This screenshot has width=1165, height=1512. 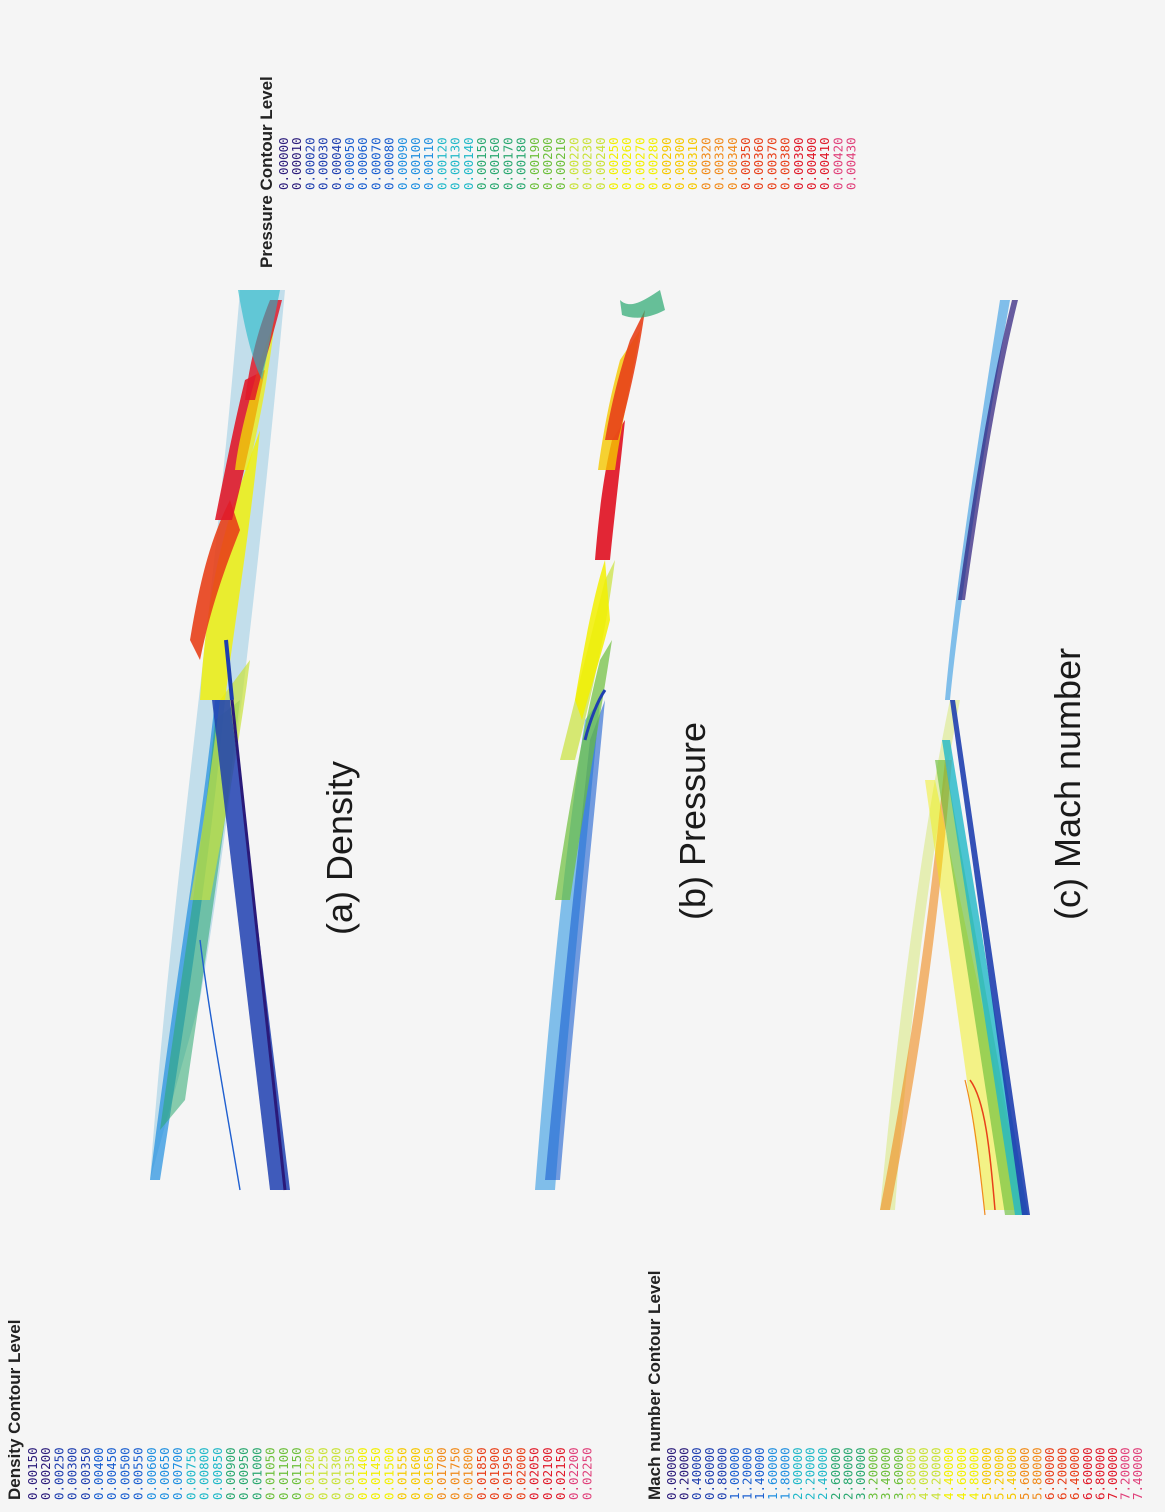 What do you see at coordinates (587, 163) in the screenshot?
I see `legend-value: 0.00230` at bounding box center [587, 163].